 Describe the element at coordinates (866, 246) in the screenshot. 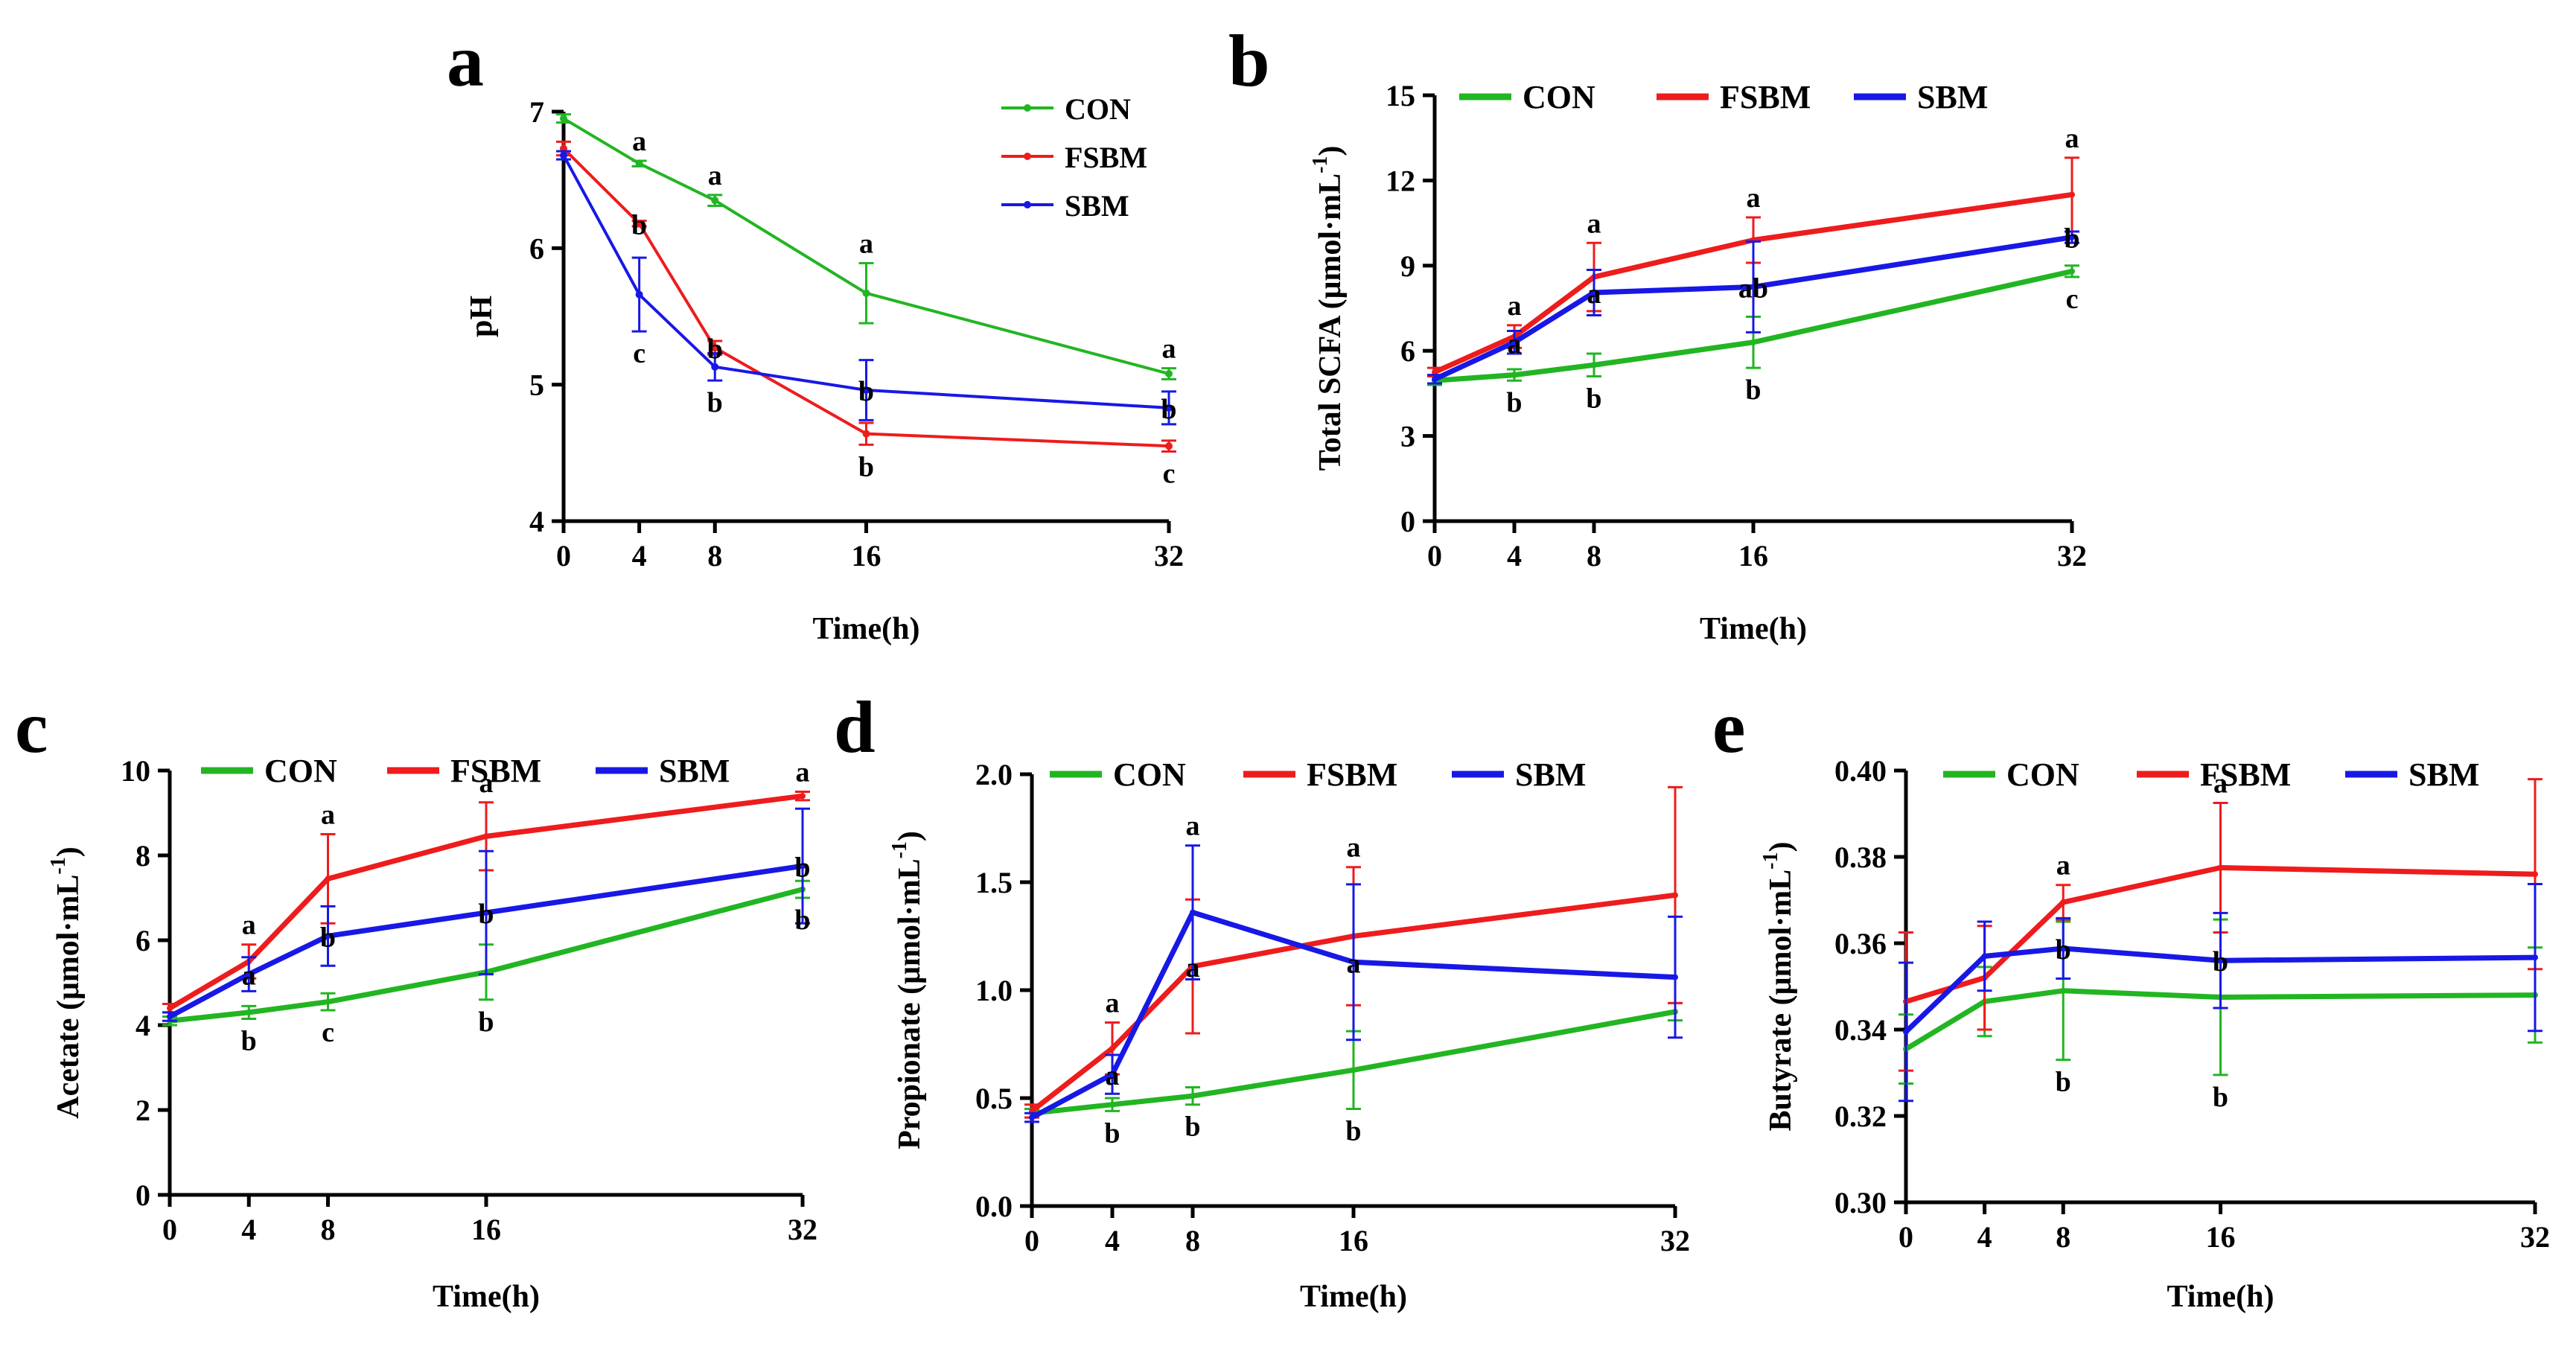

I see `series-con` at that location.